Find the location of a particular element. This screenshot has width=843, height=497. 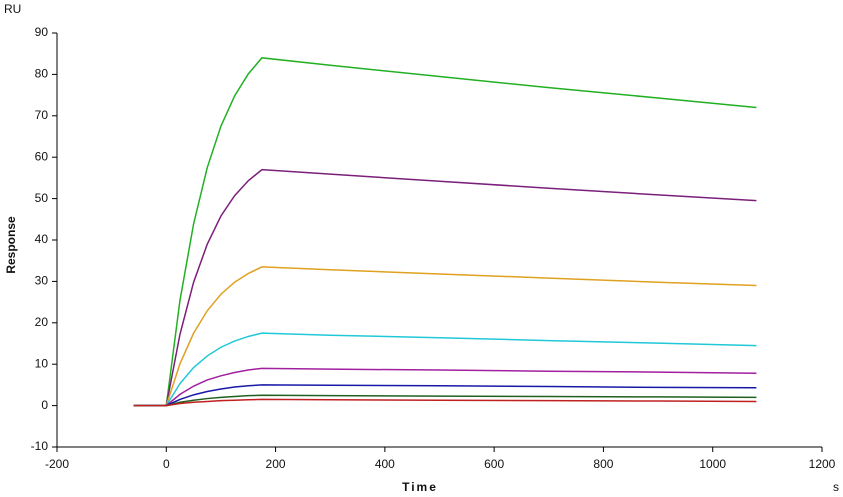

y-tick-label: 50 is located at coordinates (42, 198).